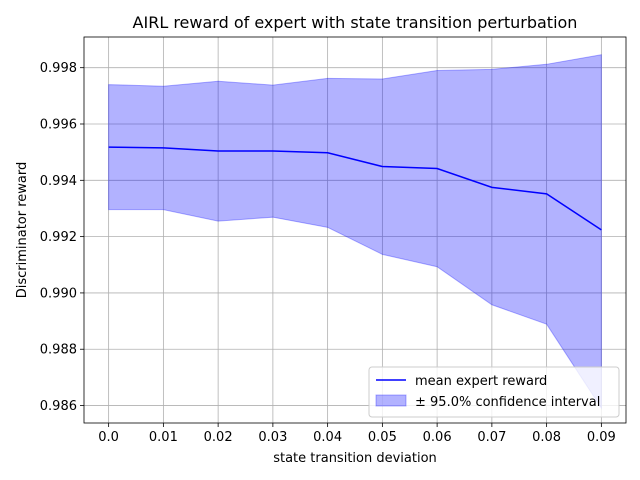 The height and width of the screenshot is (480, 640). Describe the element at coordinates (58, 124) in the screenshot. I see `y-tick-label: 0.996` at that location.